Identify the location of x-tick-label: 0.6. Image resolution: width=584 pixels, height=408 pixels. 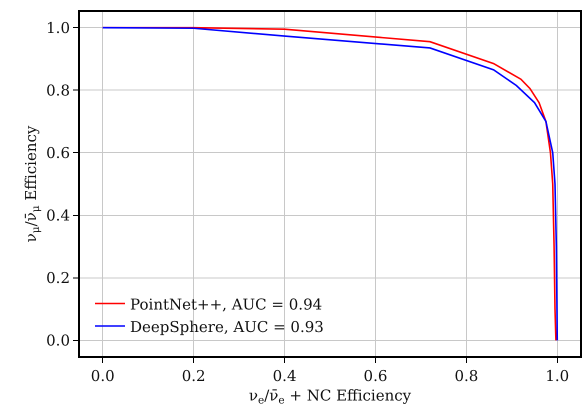
(376, 376).